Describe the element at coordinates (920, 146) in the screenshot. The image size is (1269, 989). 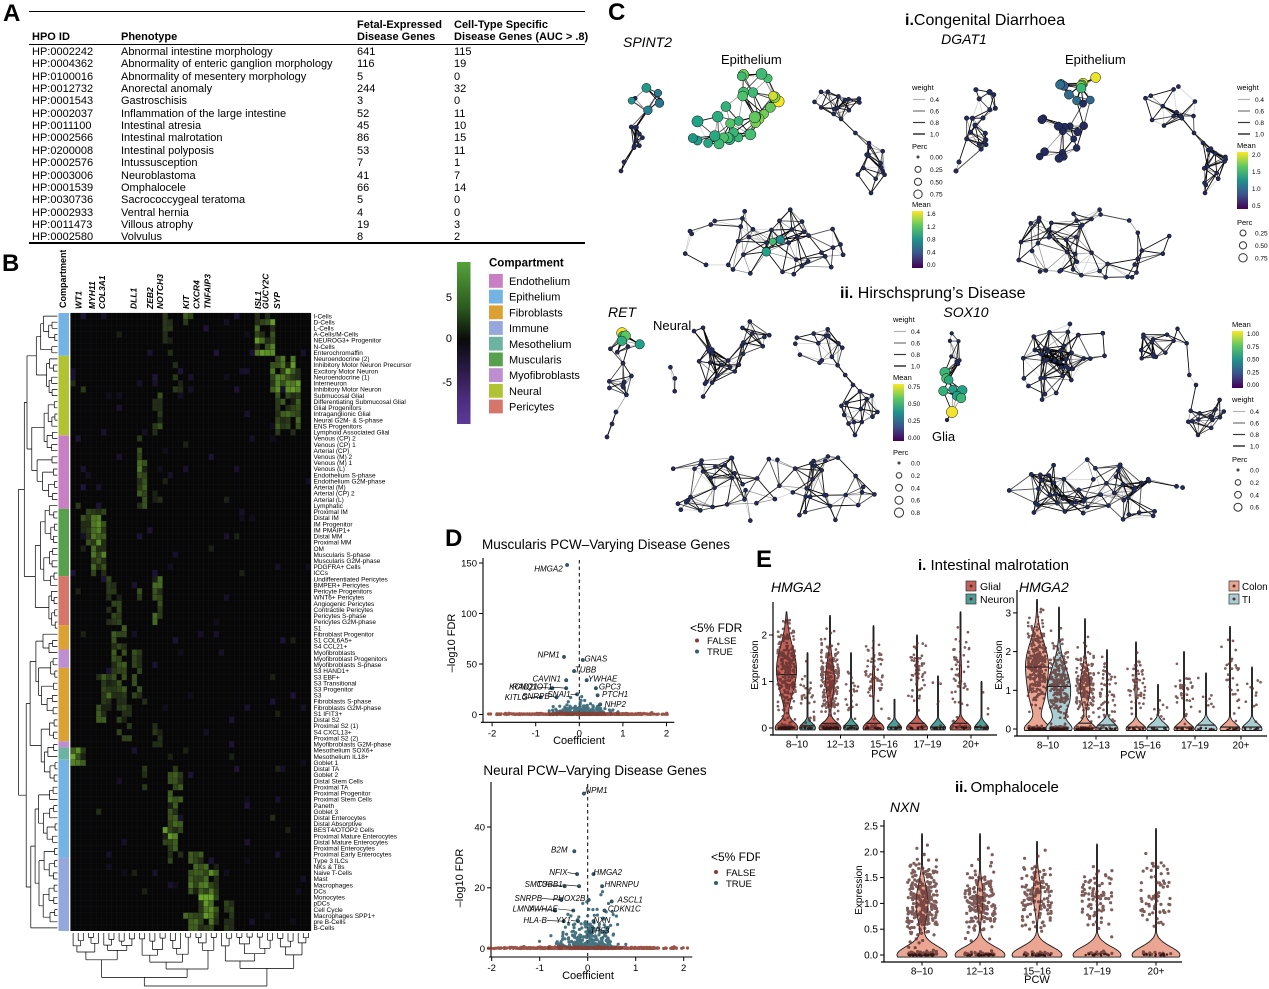
I see `svg-text: Perc` at that location.